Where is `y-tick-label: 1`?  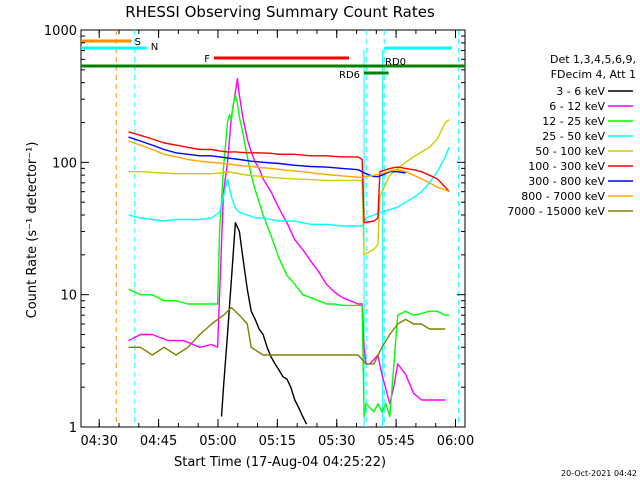
y-tick-label: 1 is located at coordinates (73, 428).